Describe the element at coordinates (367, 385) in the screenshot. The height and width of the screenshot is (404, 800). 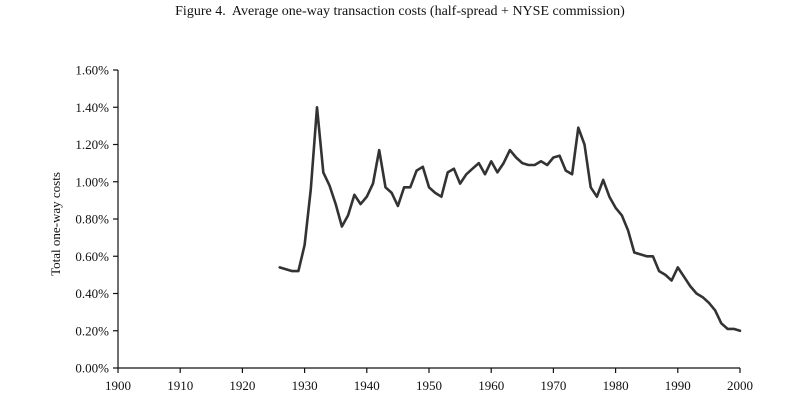
I see `x-tick-label: 1940` at that location.